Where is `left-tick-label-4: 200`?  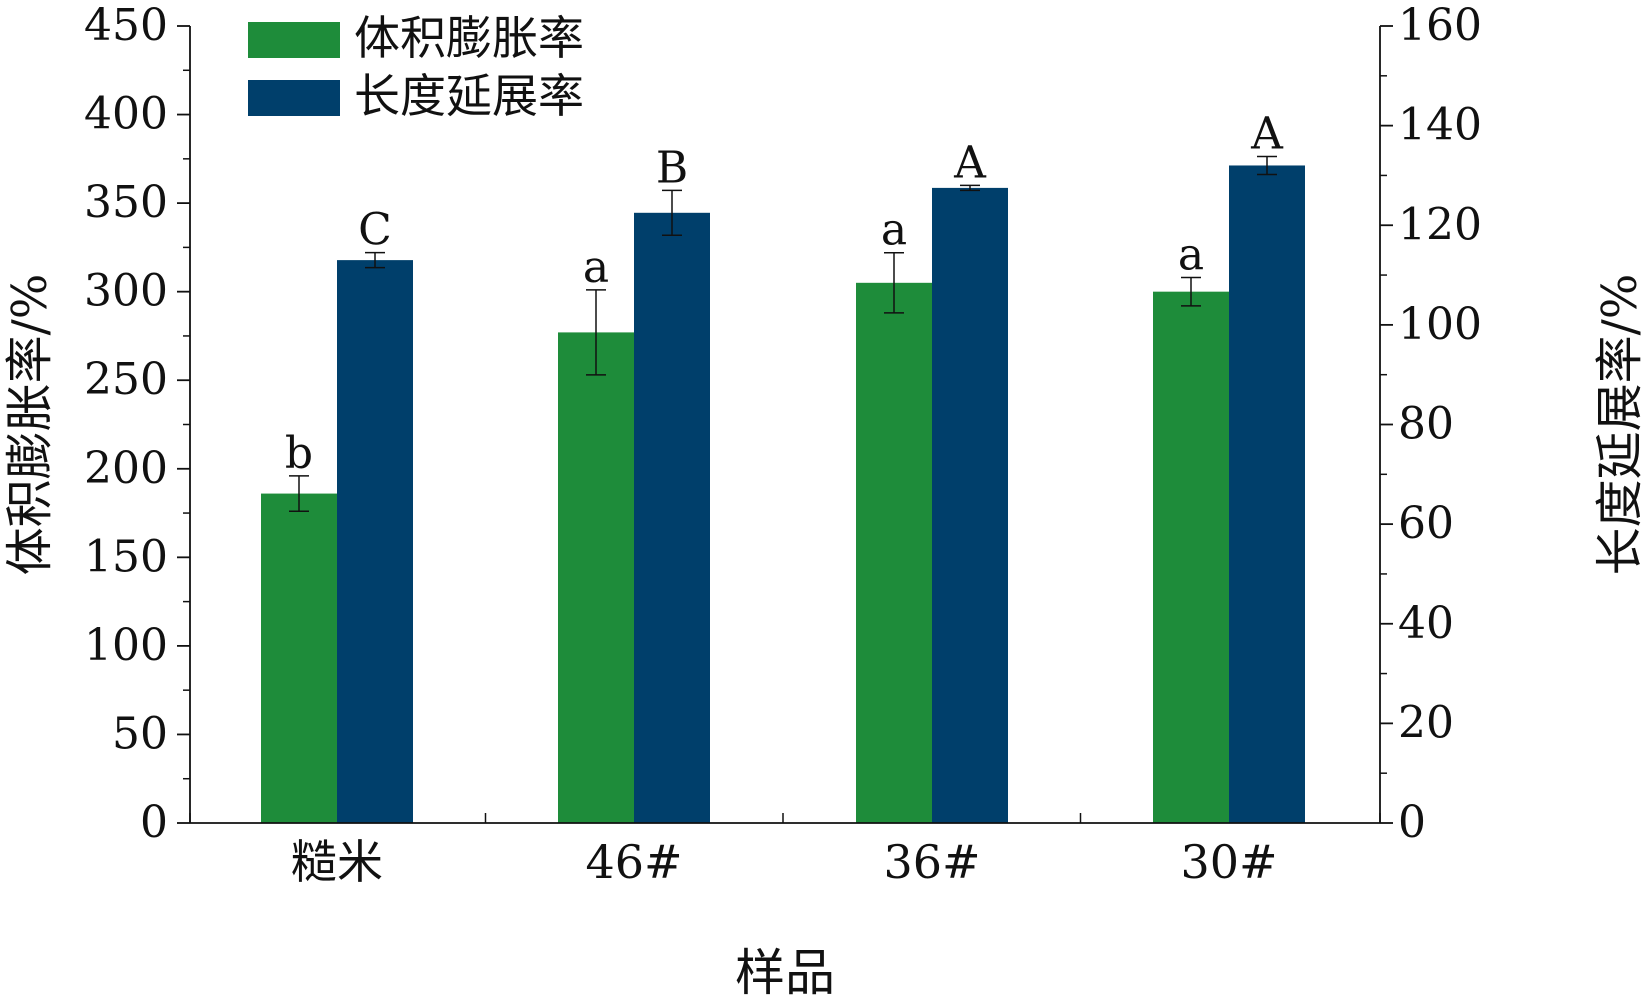 left-tick-label-4: 200 is located at coordinates (126, 468).